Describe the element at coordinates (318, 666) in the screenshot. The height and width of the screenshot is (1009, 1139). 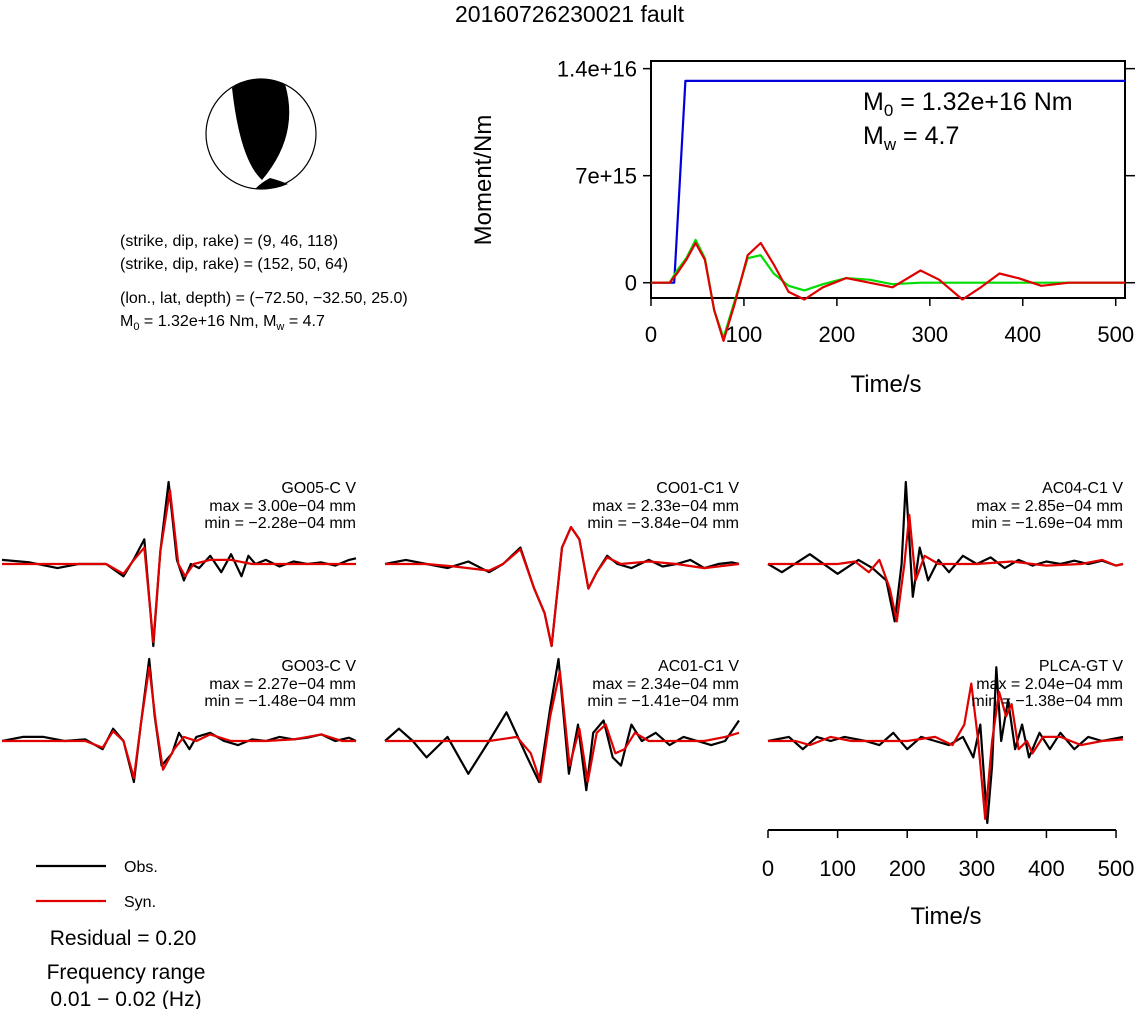
I see `station-name: GO03-C V` at that location.